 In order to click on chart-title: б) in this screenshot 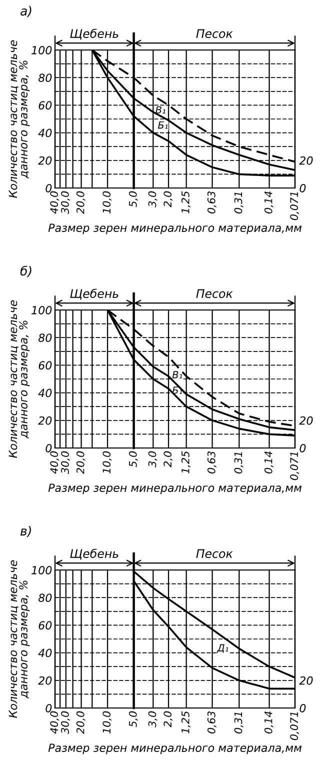, I will do `click(26, 272)`.